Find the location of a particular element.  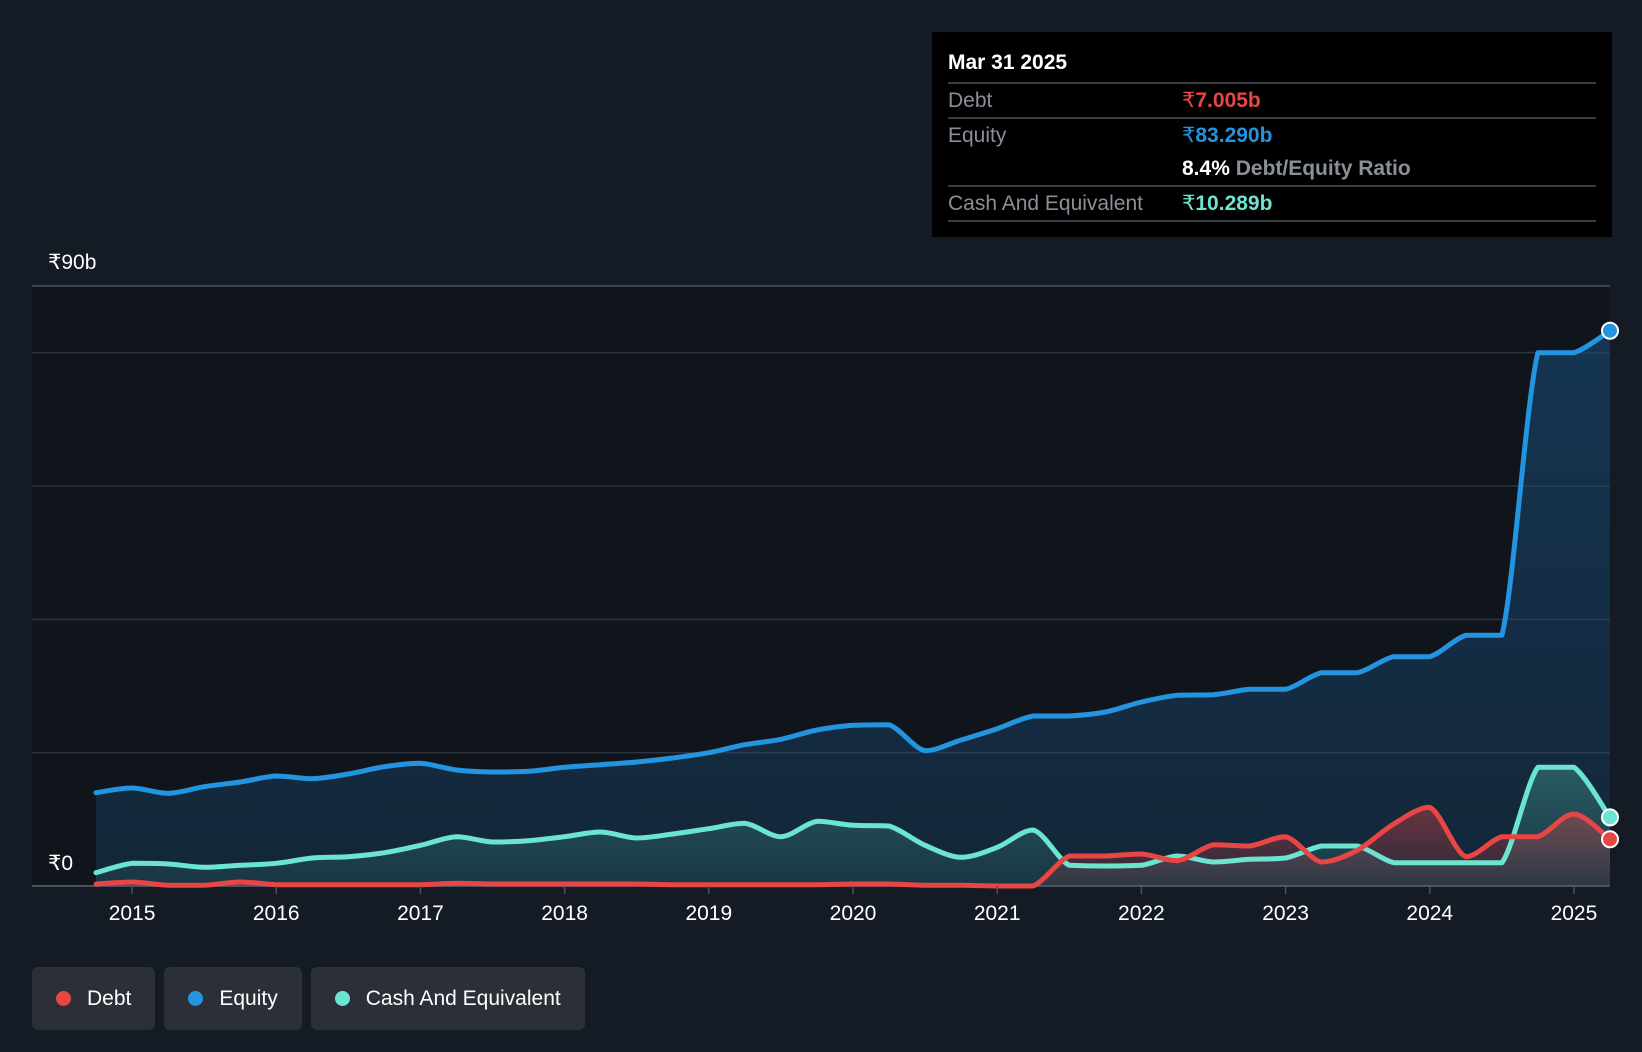

legend-item-debt: Debt is located at coordinates (94, 998).